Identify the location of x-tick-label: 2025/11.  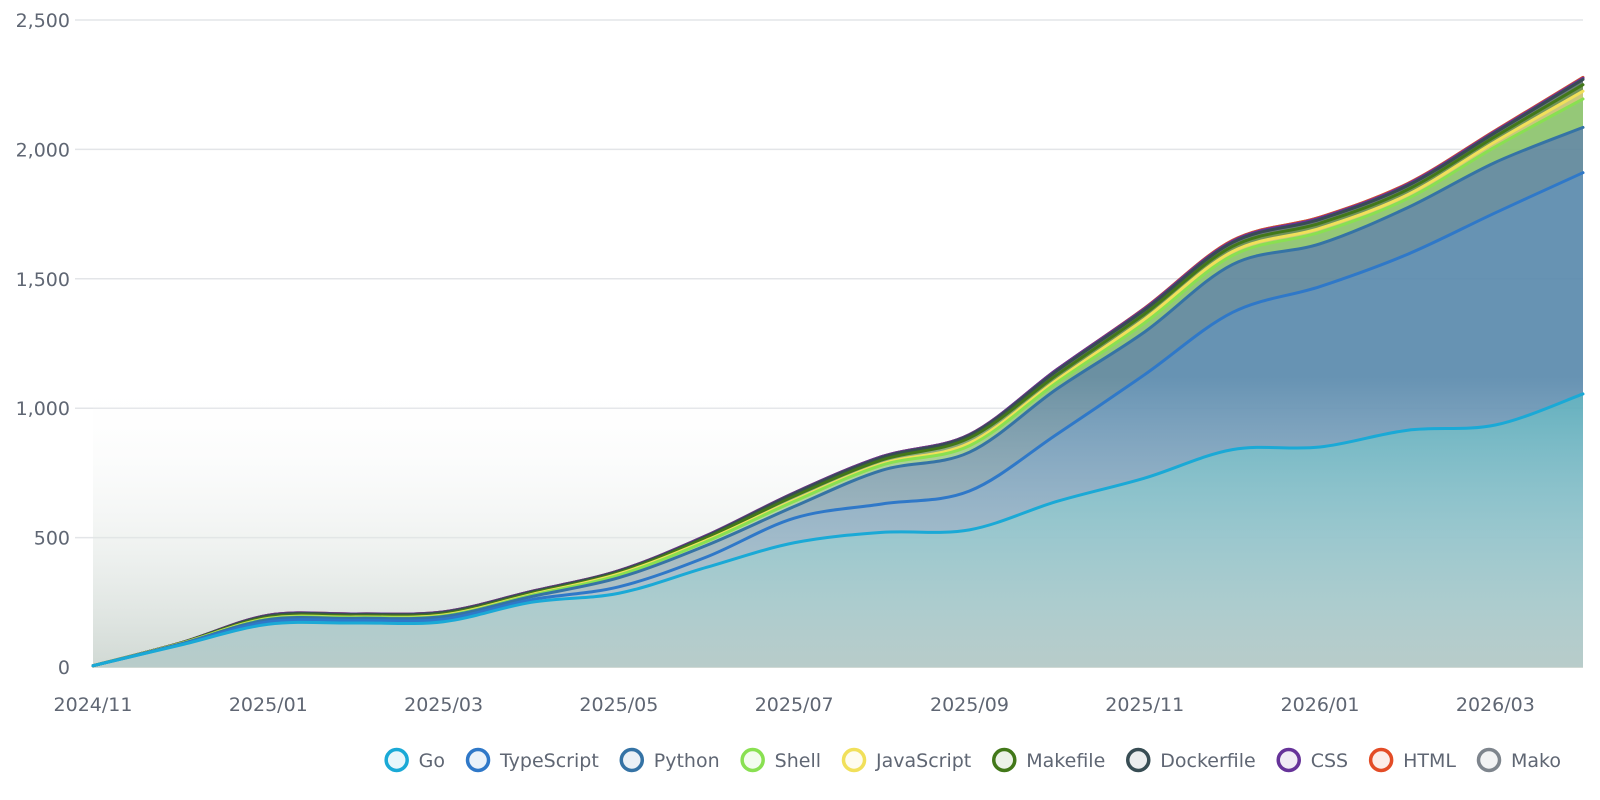
(1144, 705).